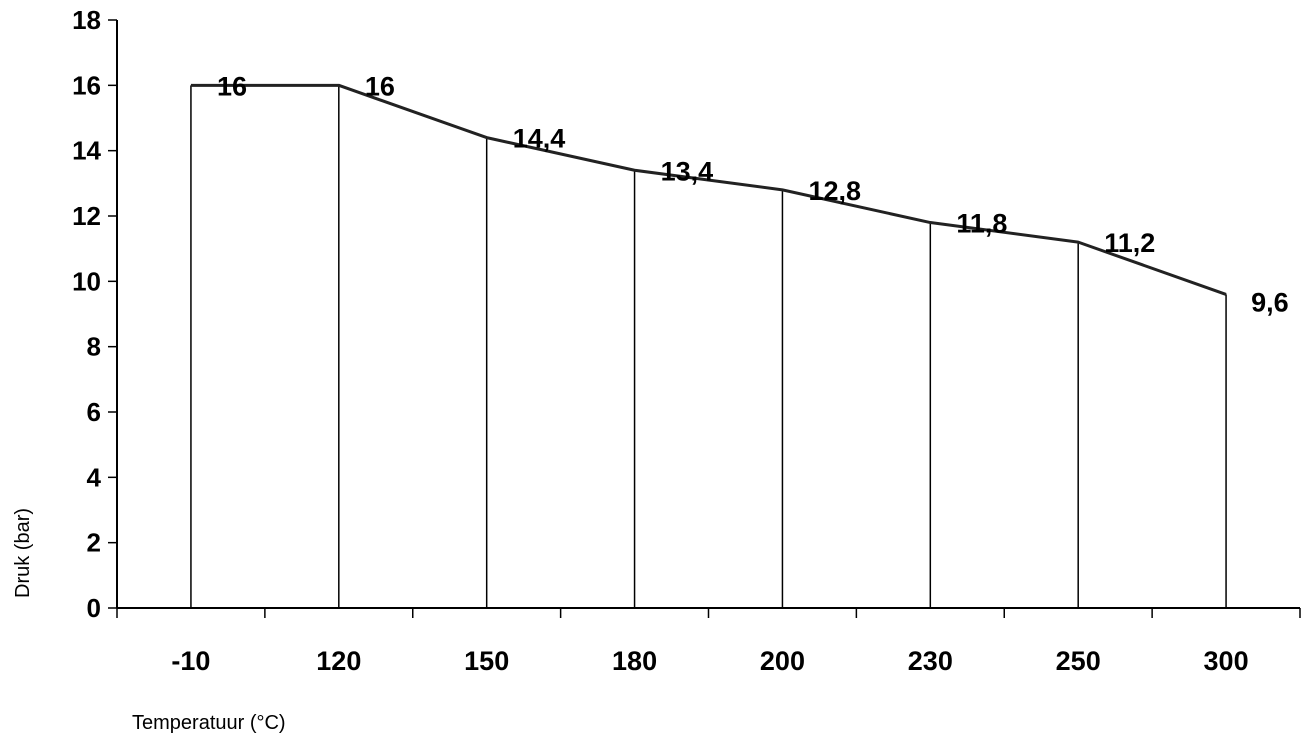 This screenshot has height=740, width=1304. I want to click on x-tick-label: 120, so click(338, 661).